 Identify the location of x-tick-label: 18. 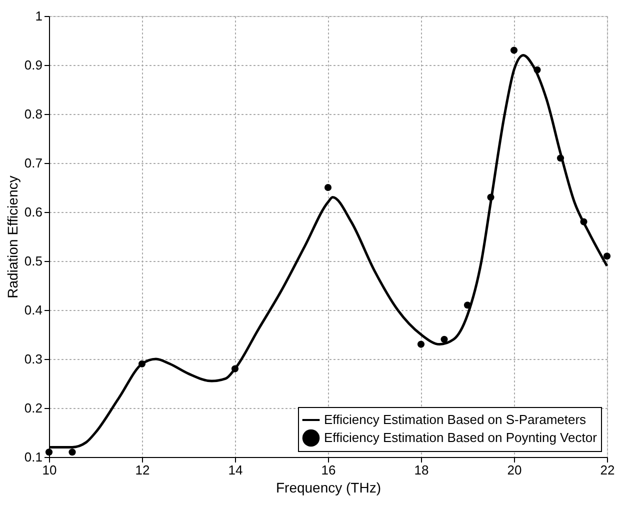
(421, 470).